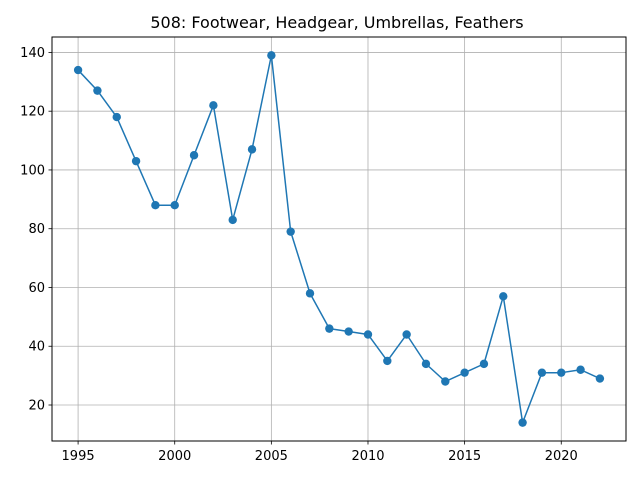 The width and height of the screenshot is (640, 480). I want to click on y-tick-label: 140, so click(32, 53).